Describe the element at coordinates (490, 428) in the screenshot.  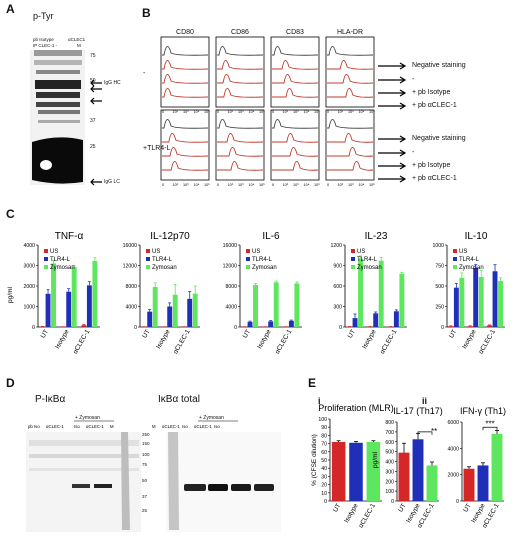
I see `significance-bracket` at that location.